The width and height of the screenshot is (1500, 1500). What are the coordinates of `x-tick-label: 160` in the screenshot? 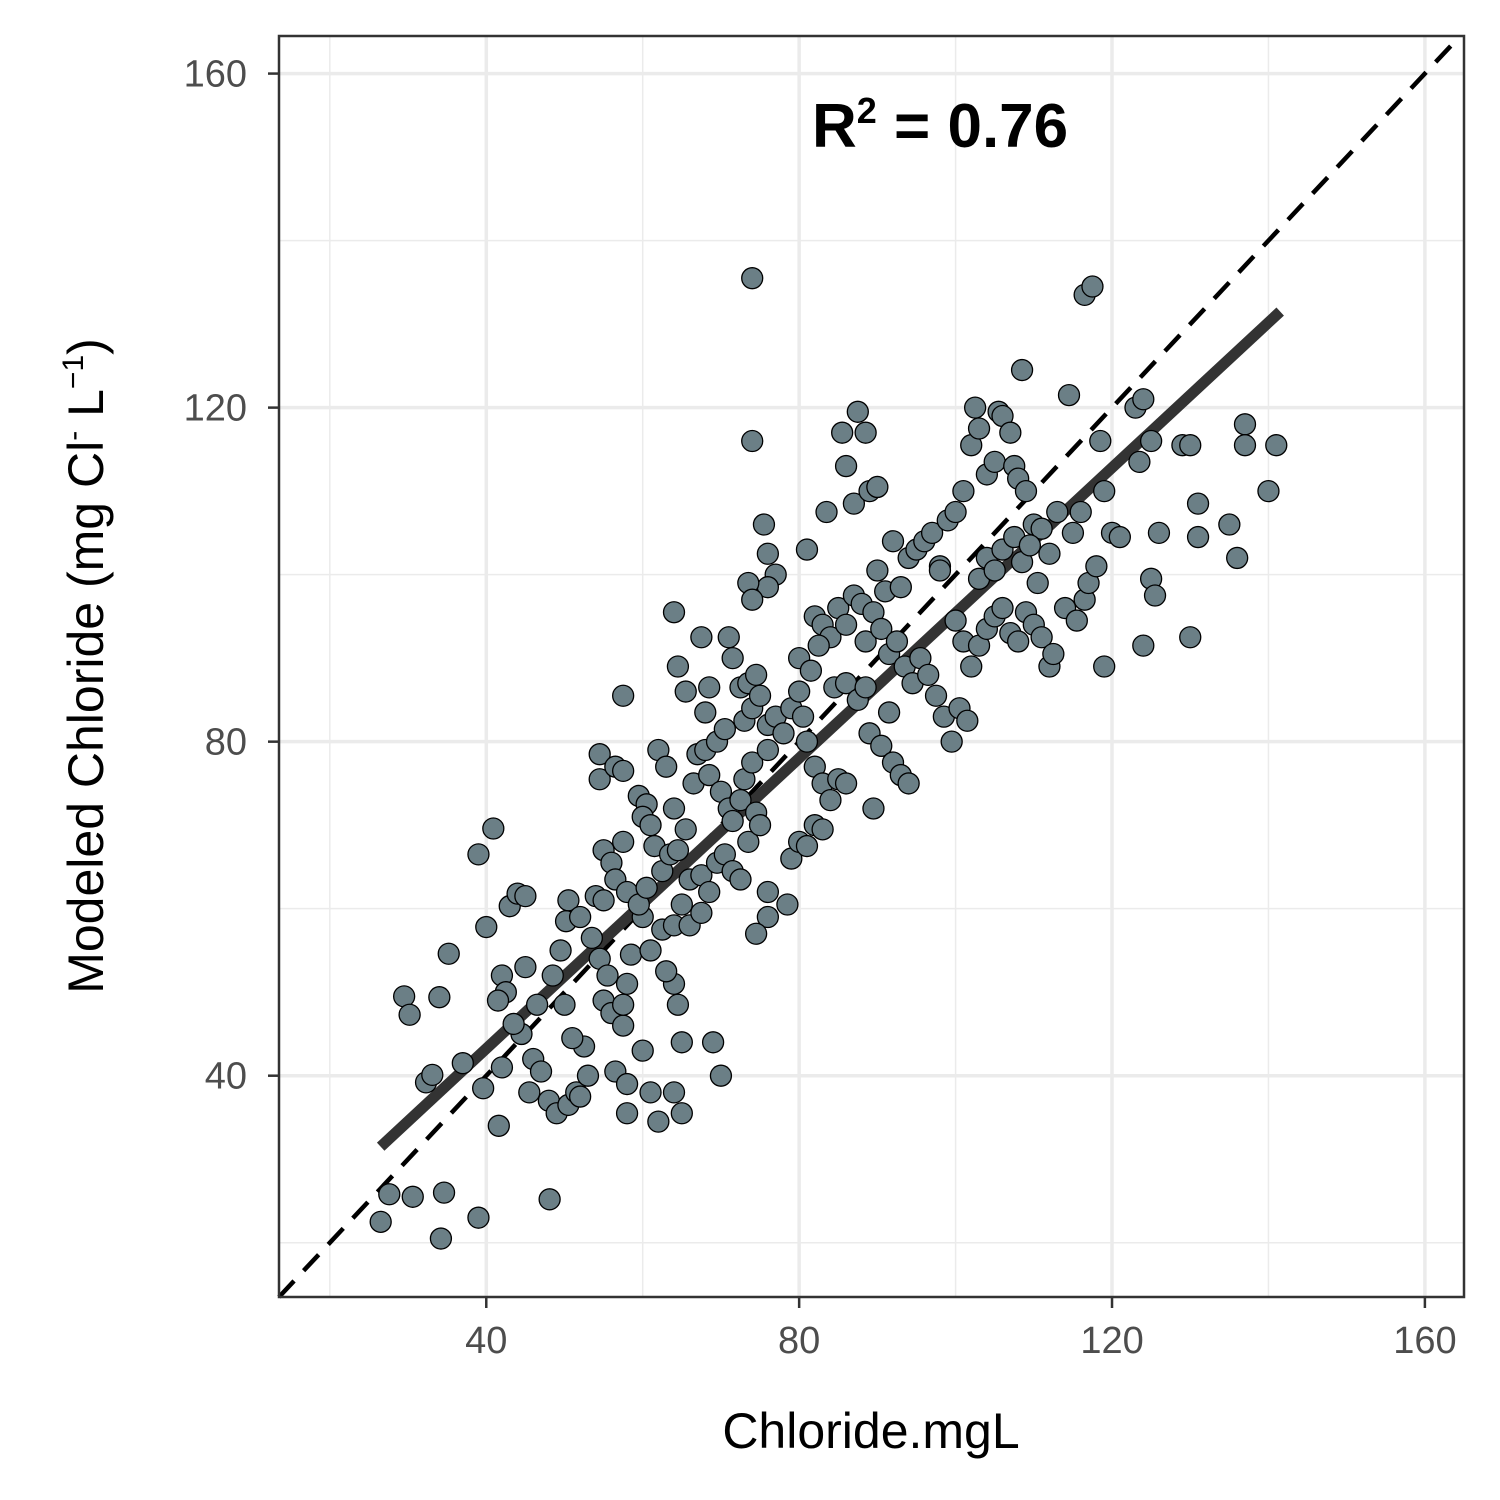 It's located at (1424, 1341).